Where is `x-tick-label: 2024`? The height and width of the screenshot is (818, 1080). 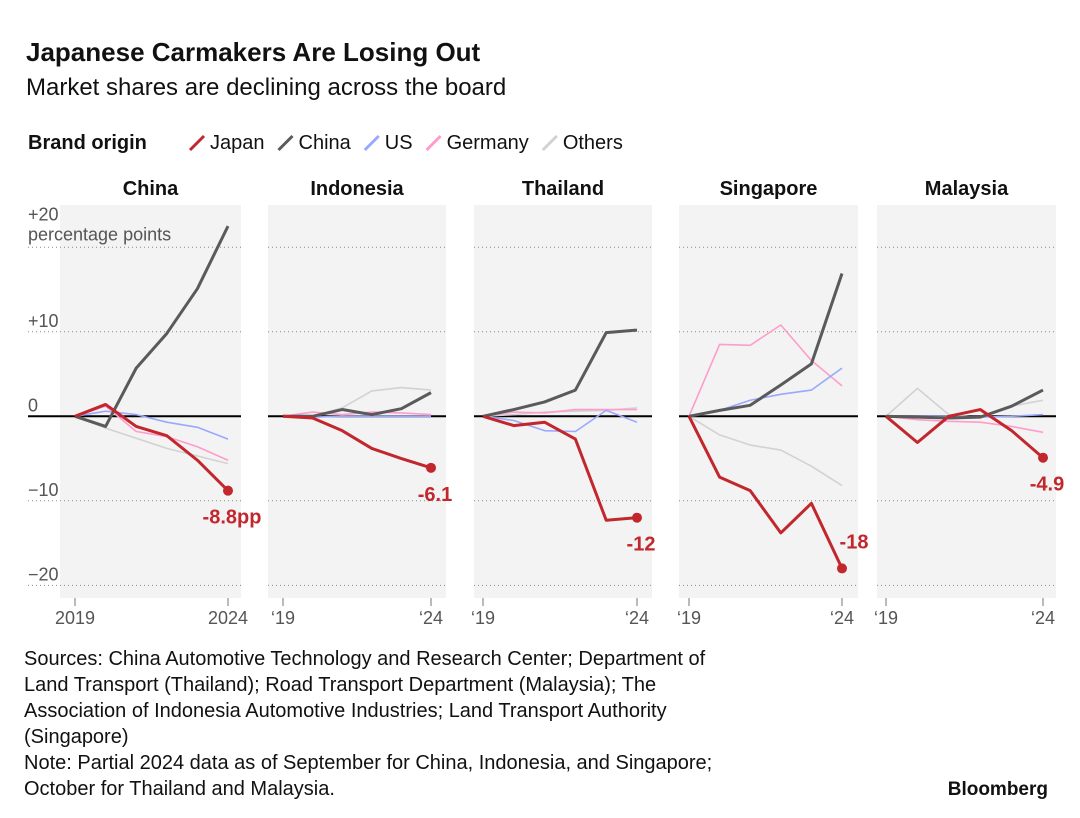 x-tick-label: 2024 is located at coordinates (228, 618).